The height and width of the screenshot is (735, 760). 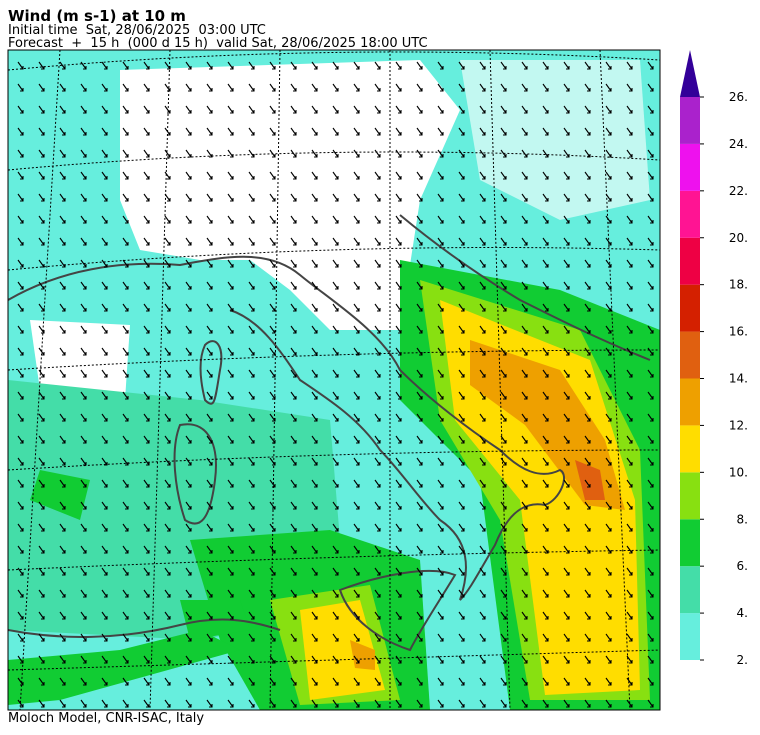 I want to click on colorbar-label: 18., so click(x=738, y=285).